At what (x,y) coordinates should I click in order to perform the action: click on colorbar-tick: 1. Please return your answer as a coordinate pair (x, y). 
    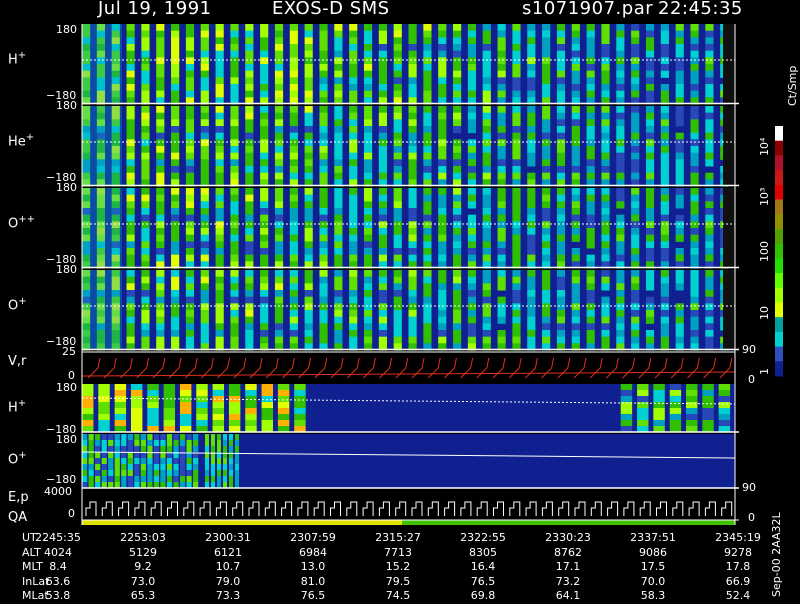
    Looking at the image, I should click on (764, 371).